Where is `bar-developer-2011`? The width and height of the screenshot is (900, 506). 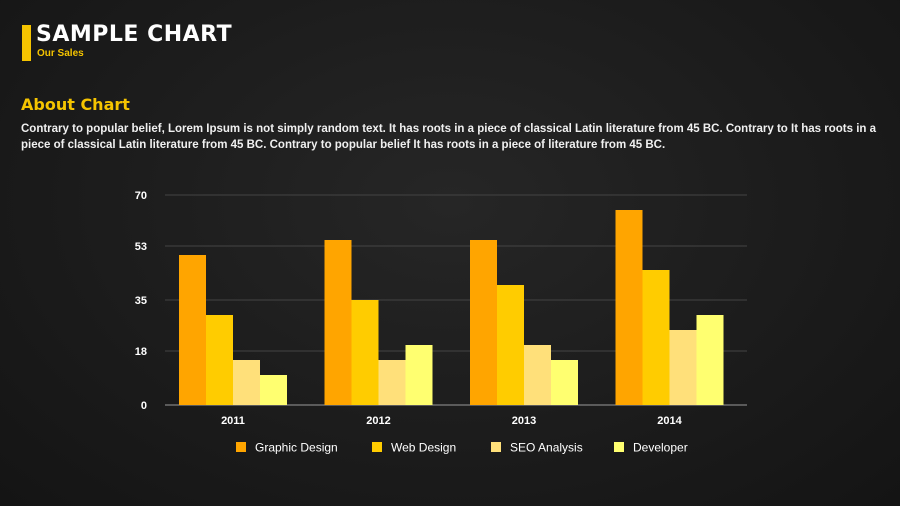 bar-developer-2011 is located at coordinates (273, 390).